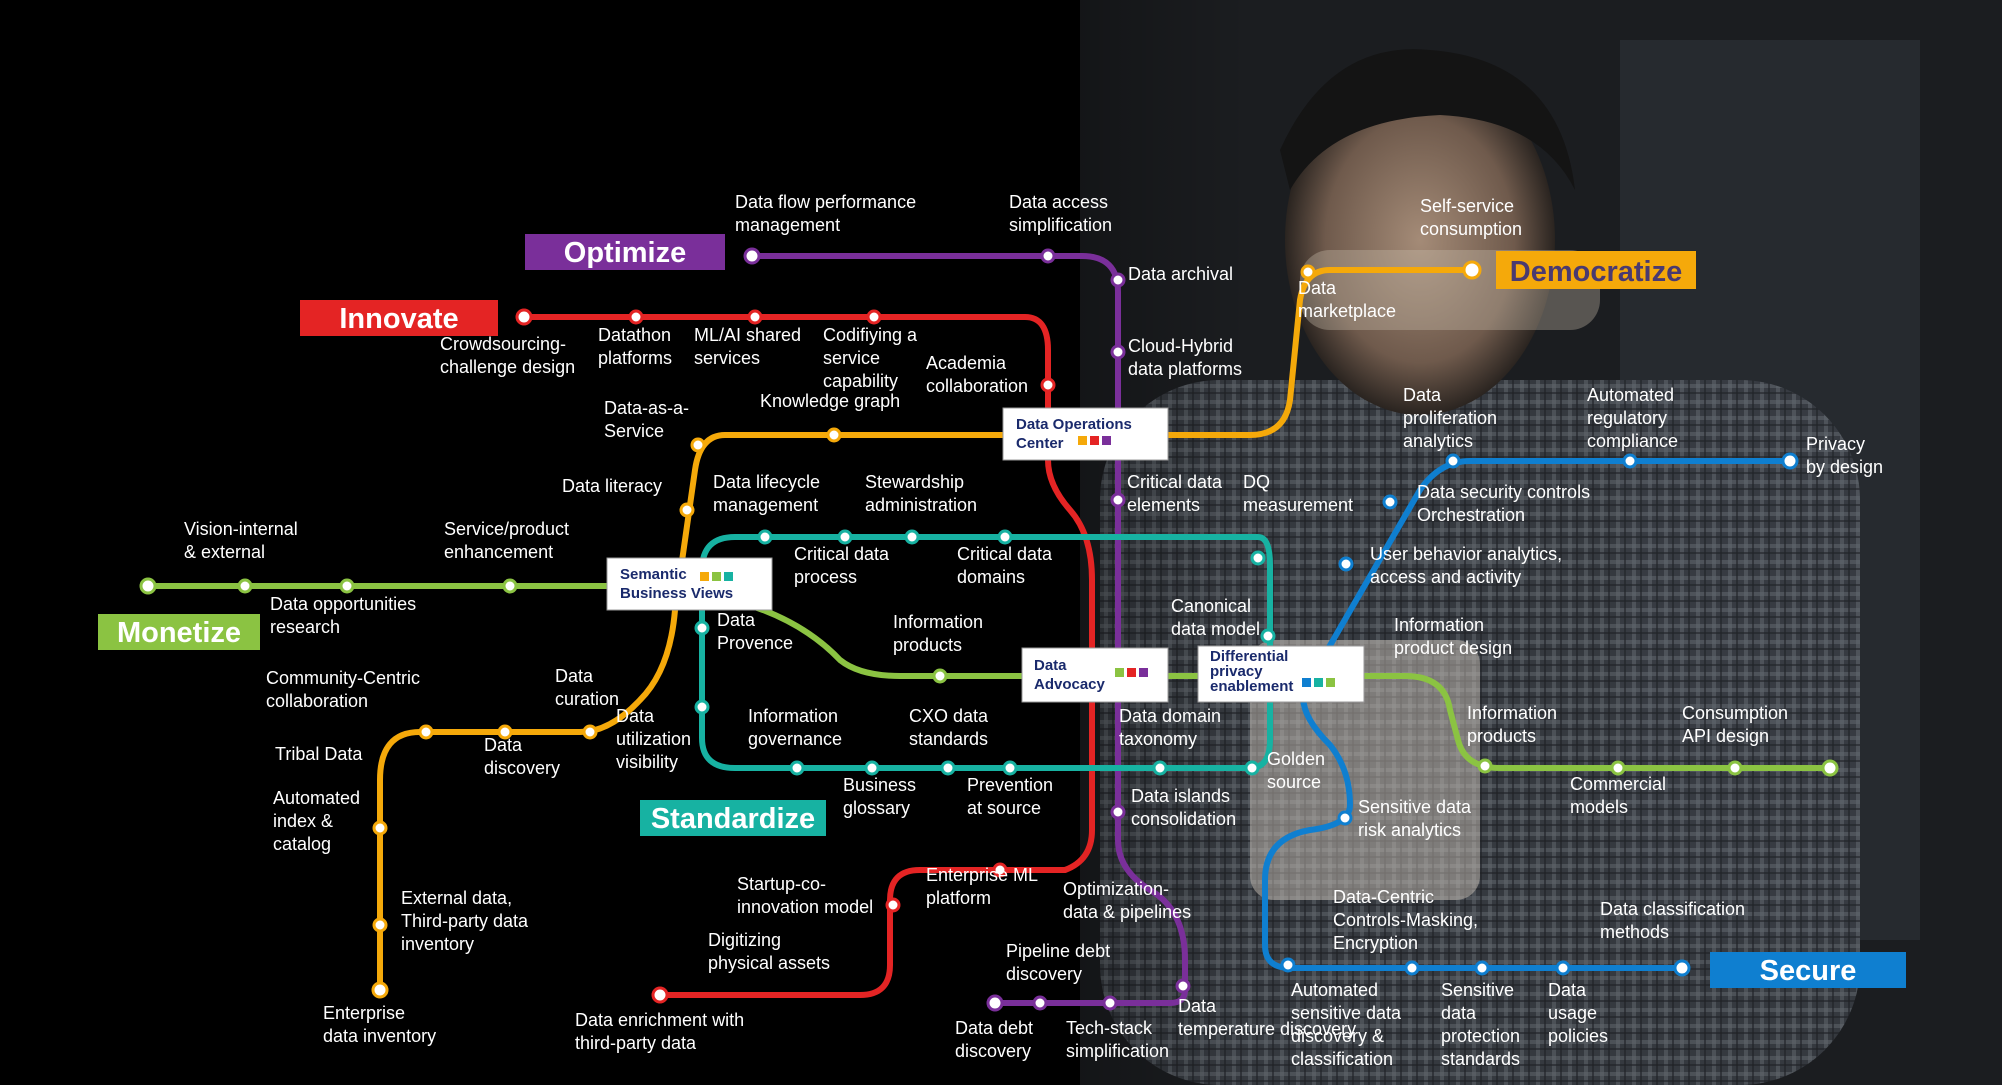  What do you see at coordinates (1074, 434) in the screenshot?
I see `hub-label: Data Operations Center` at bounding box center [1074, 434].